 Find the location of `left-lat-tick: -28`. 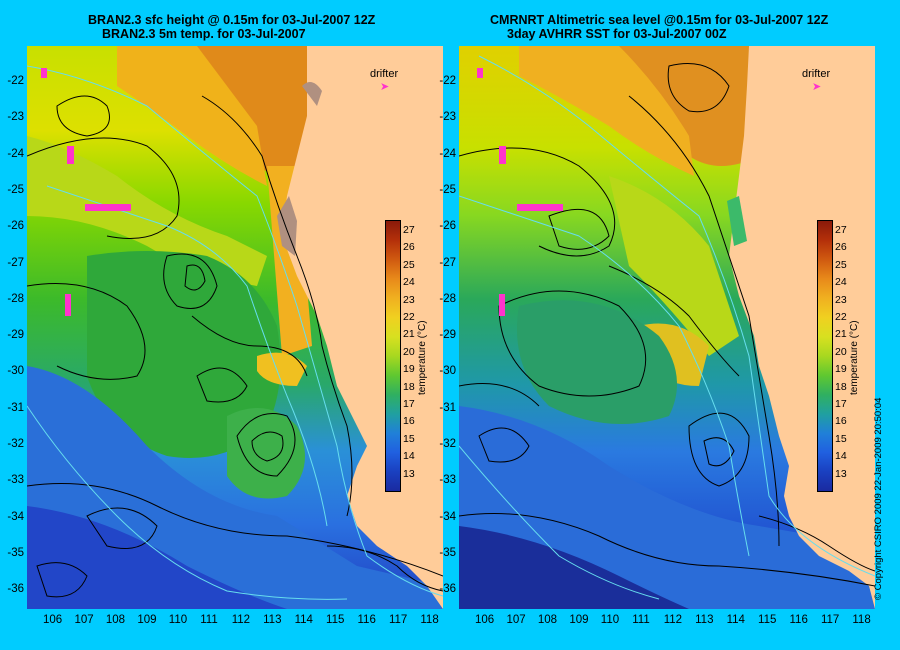

left-lat-tick: -28 is located at coordinates (15, 298).